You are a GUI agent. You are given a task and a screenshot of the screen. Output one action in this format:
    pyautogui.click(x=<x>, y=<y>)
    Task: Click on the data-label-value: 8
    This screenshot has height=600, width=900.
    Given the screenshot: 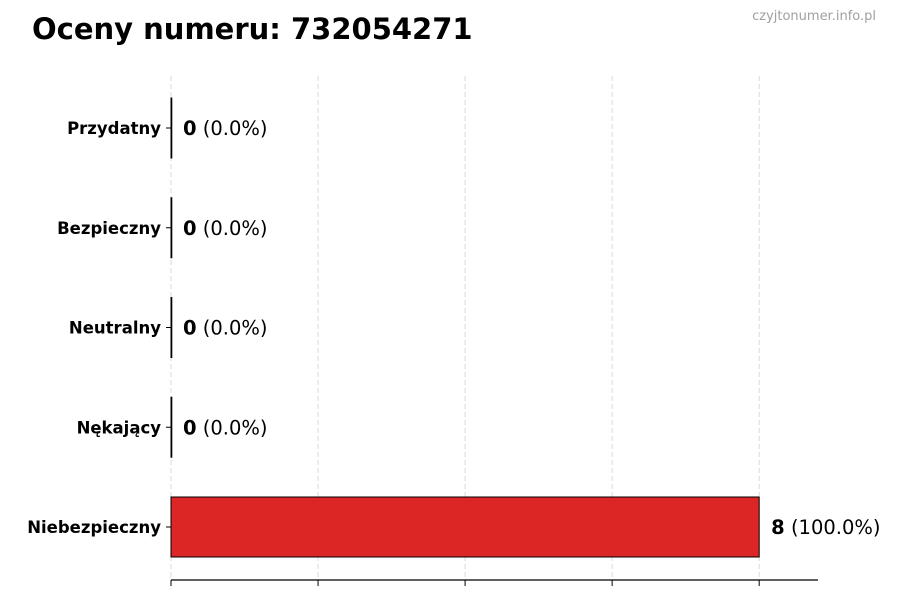 What is the action you would take?
    pyautogui.click(x=778, y=527)
    